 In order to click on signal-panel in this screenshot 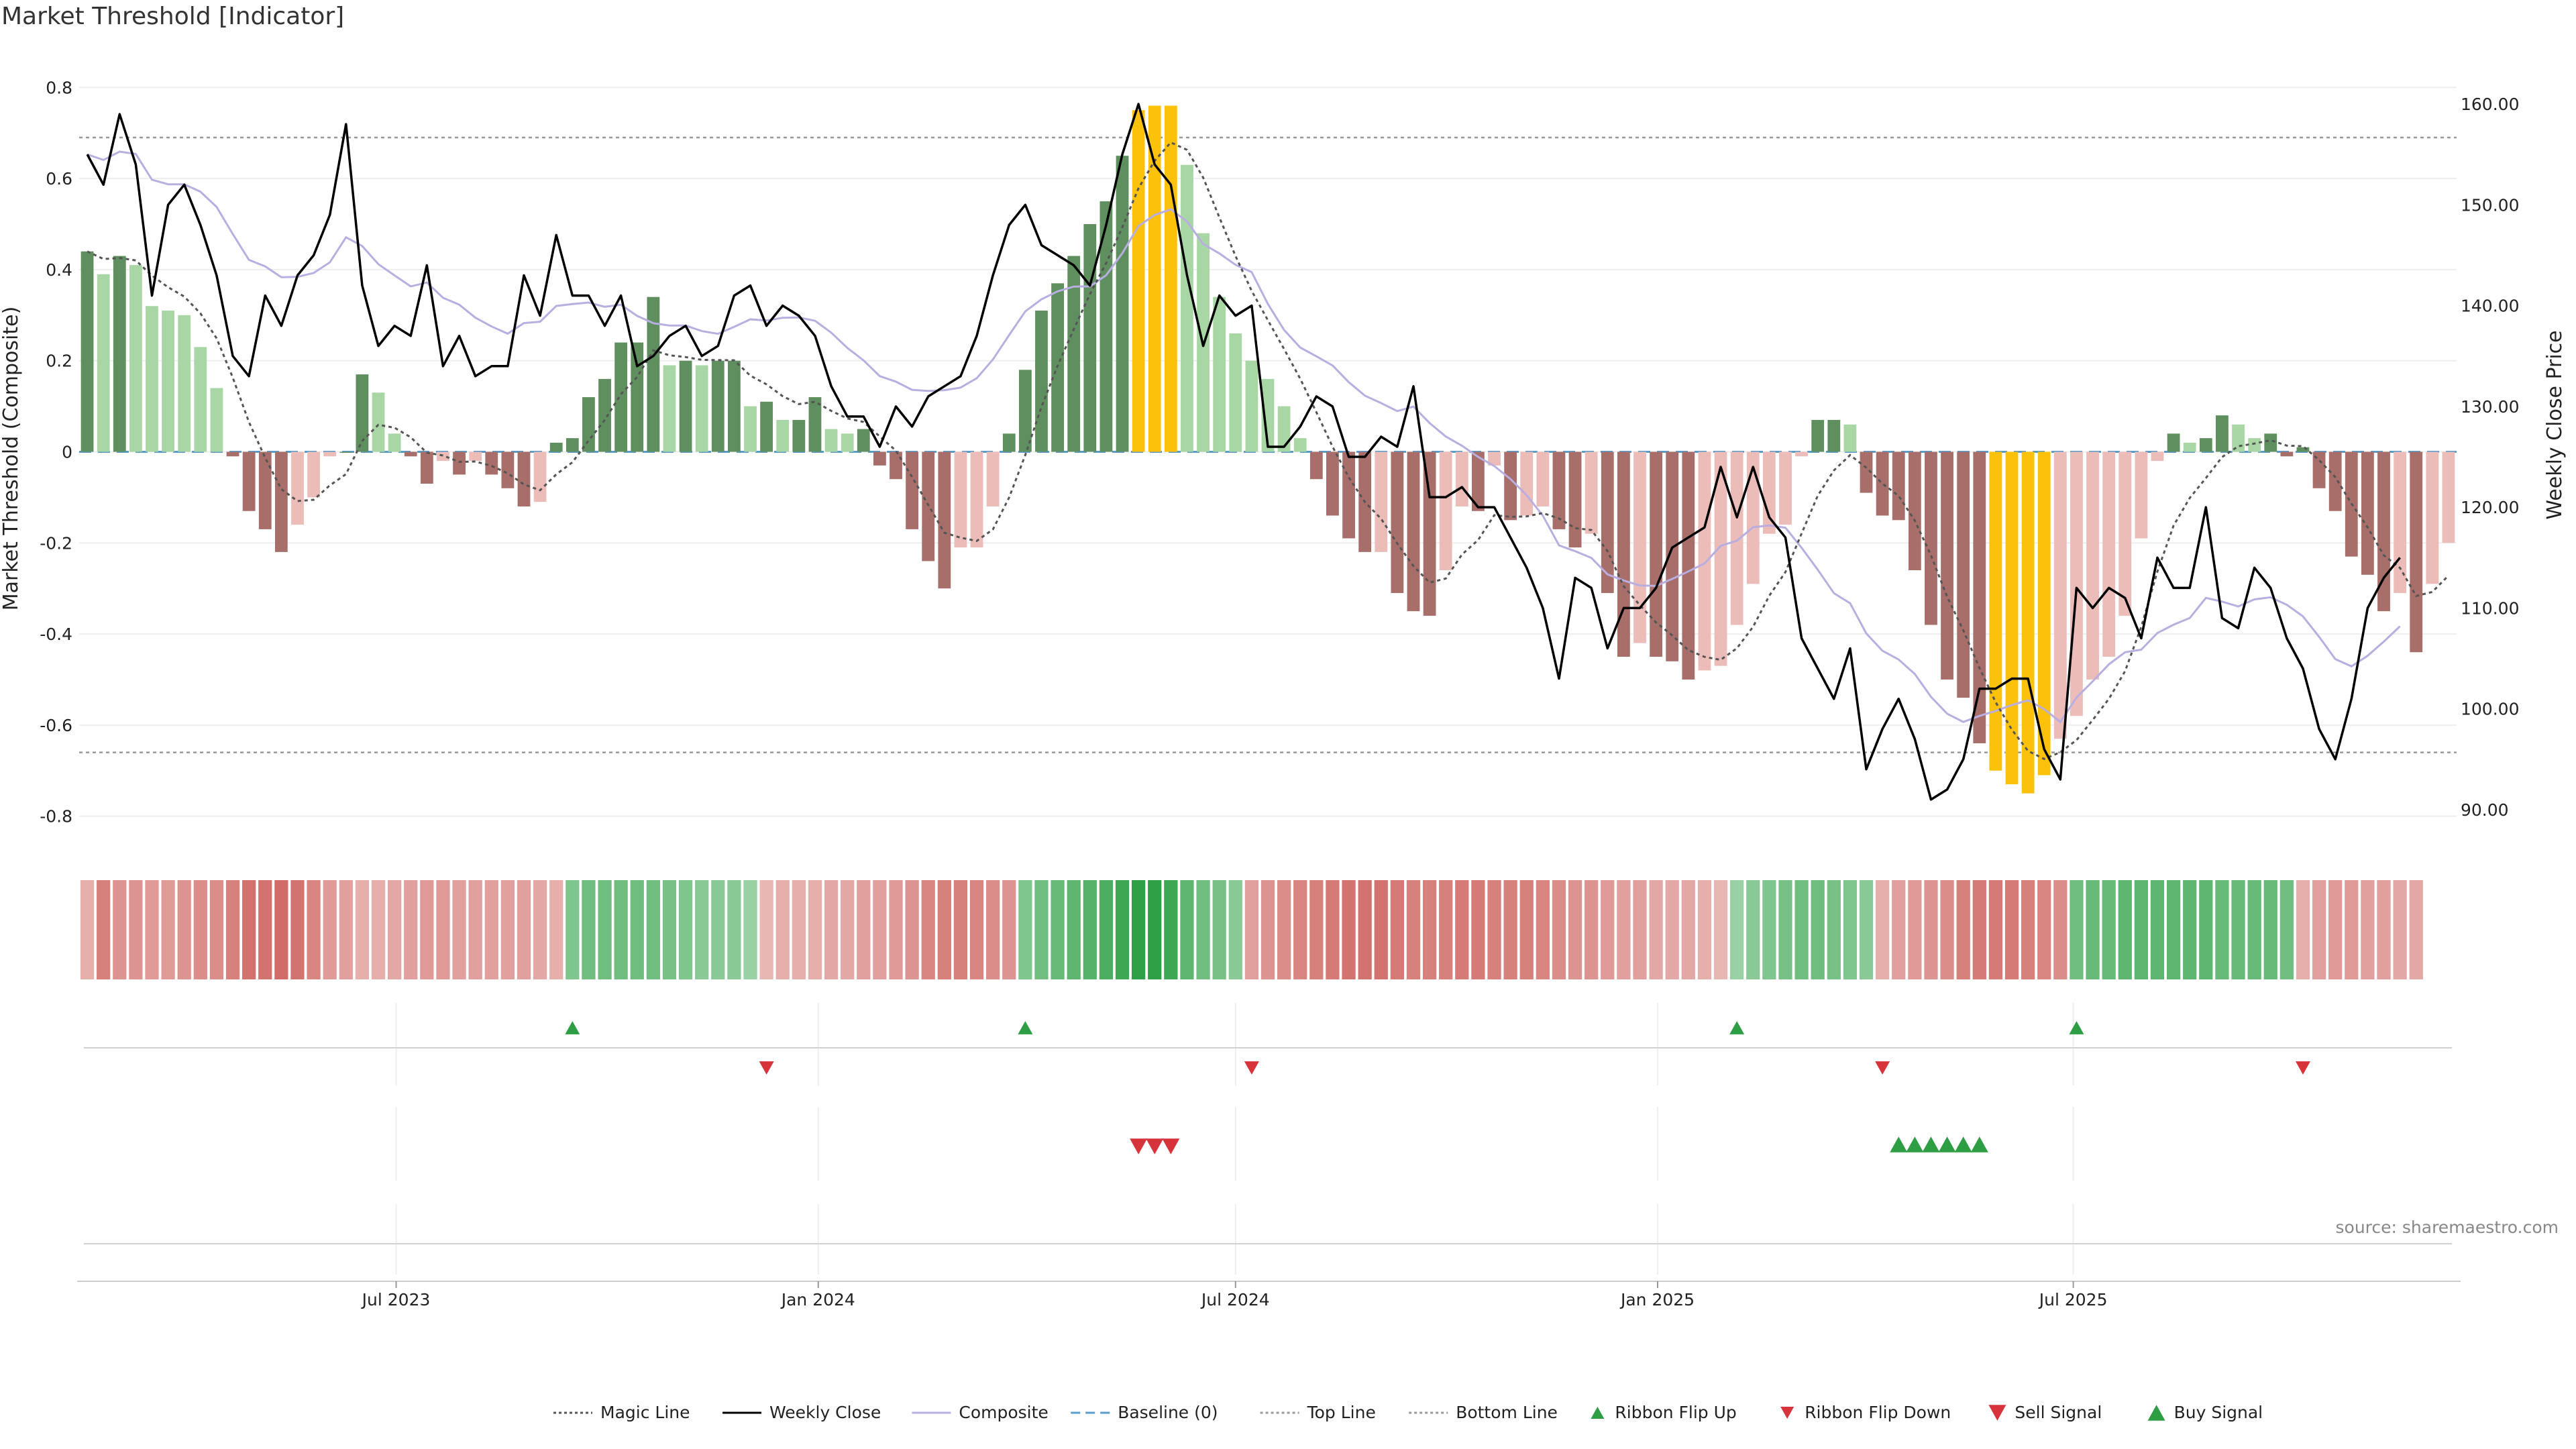, I will do `click(1268, 1191)`.